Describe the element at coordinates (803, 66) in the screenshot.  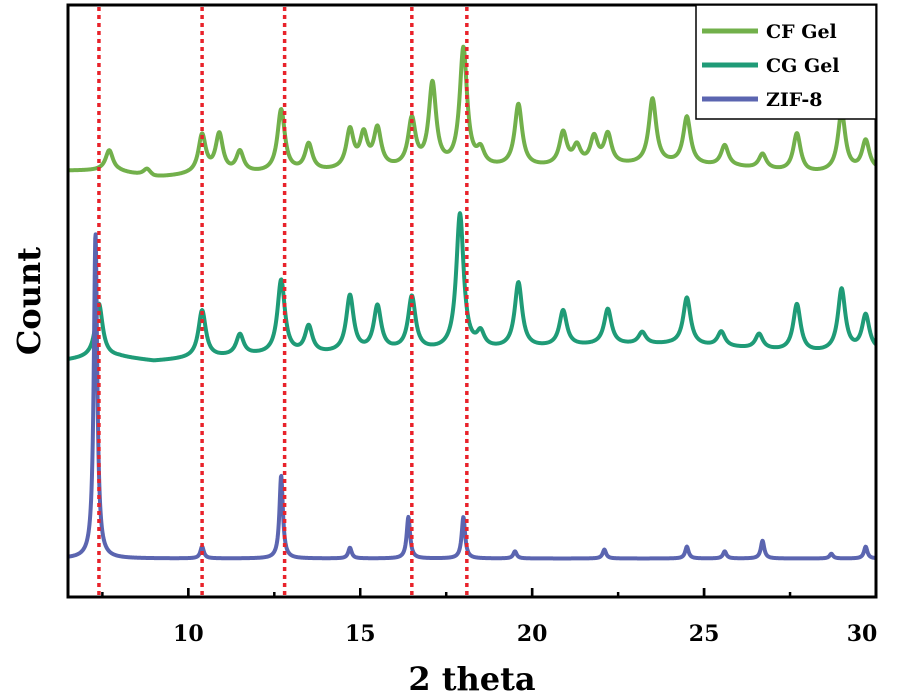
I see `legend-label: CG Gel` at that location.